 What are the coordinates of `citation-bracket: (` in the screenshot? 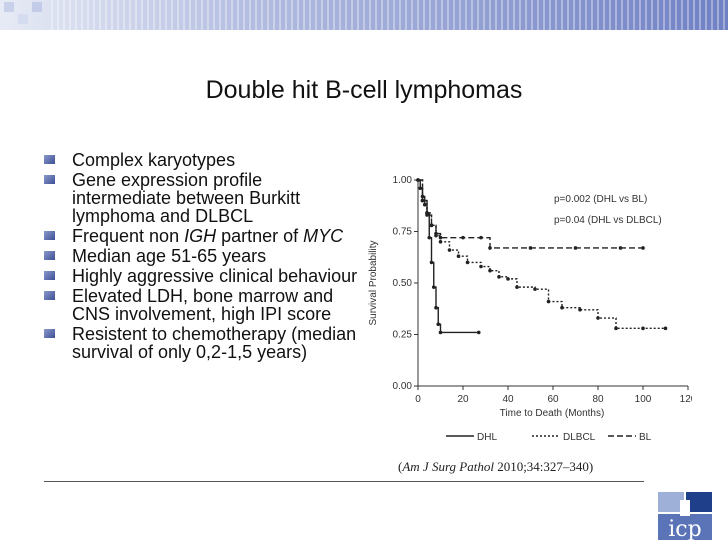 It's located at (400, 466).